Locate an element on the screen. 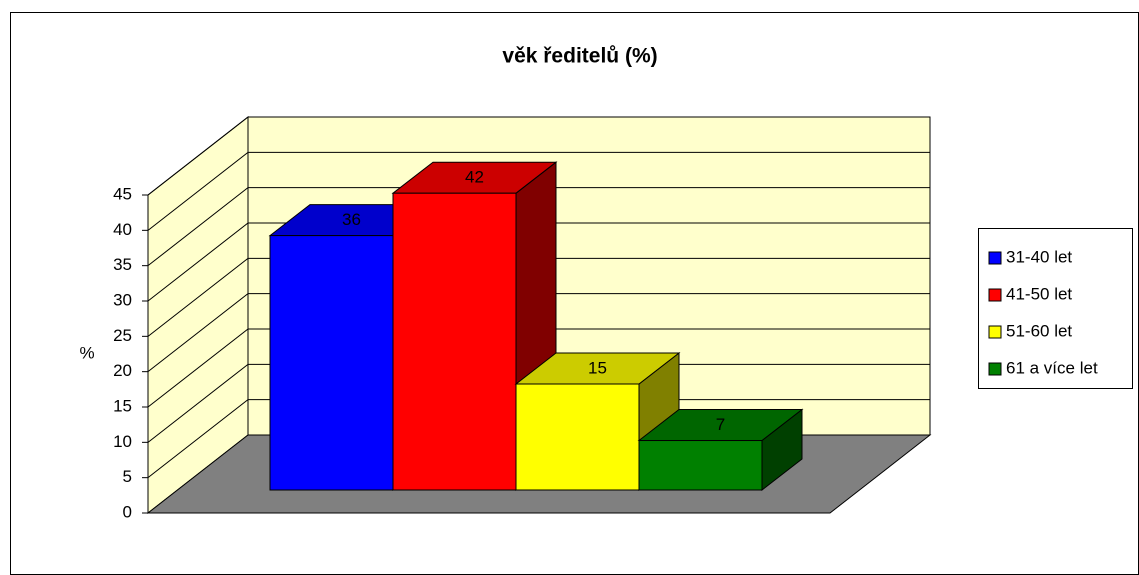 The height and width of the screenshot is (575, 1139). legend-label: 41-50 let is located at coordinates (1039, 293).